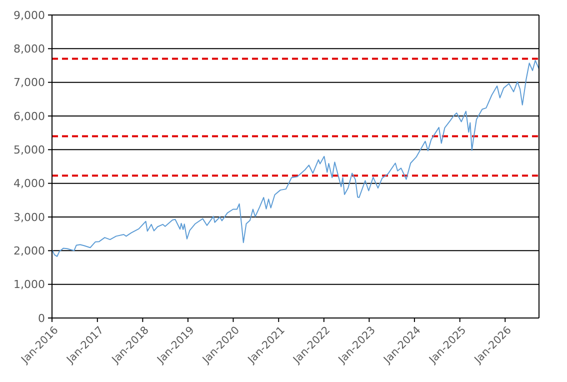 The image size is (567, 382). I want to click on y-tick-label: 4,000, so click(29, 183).